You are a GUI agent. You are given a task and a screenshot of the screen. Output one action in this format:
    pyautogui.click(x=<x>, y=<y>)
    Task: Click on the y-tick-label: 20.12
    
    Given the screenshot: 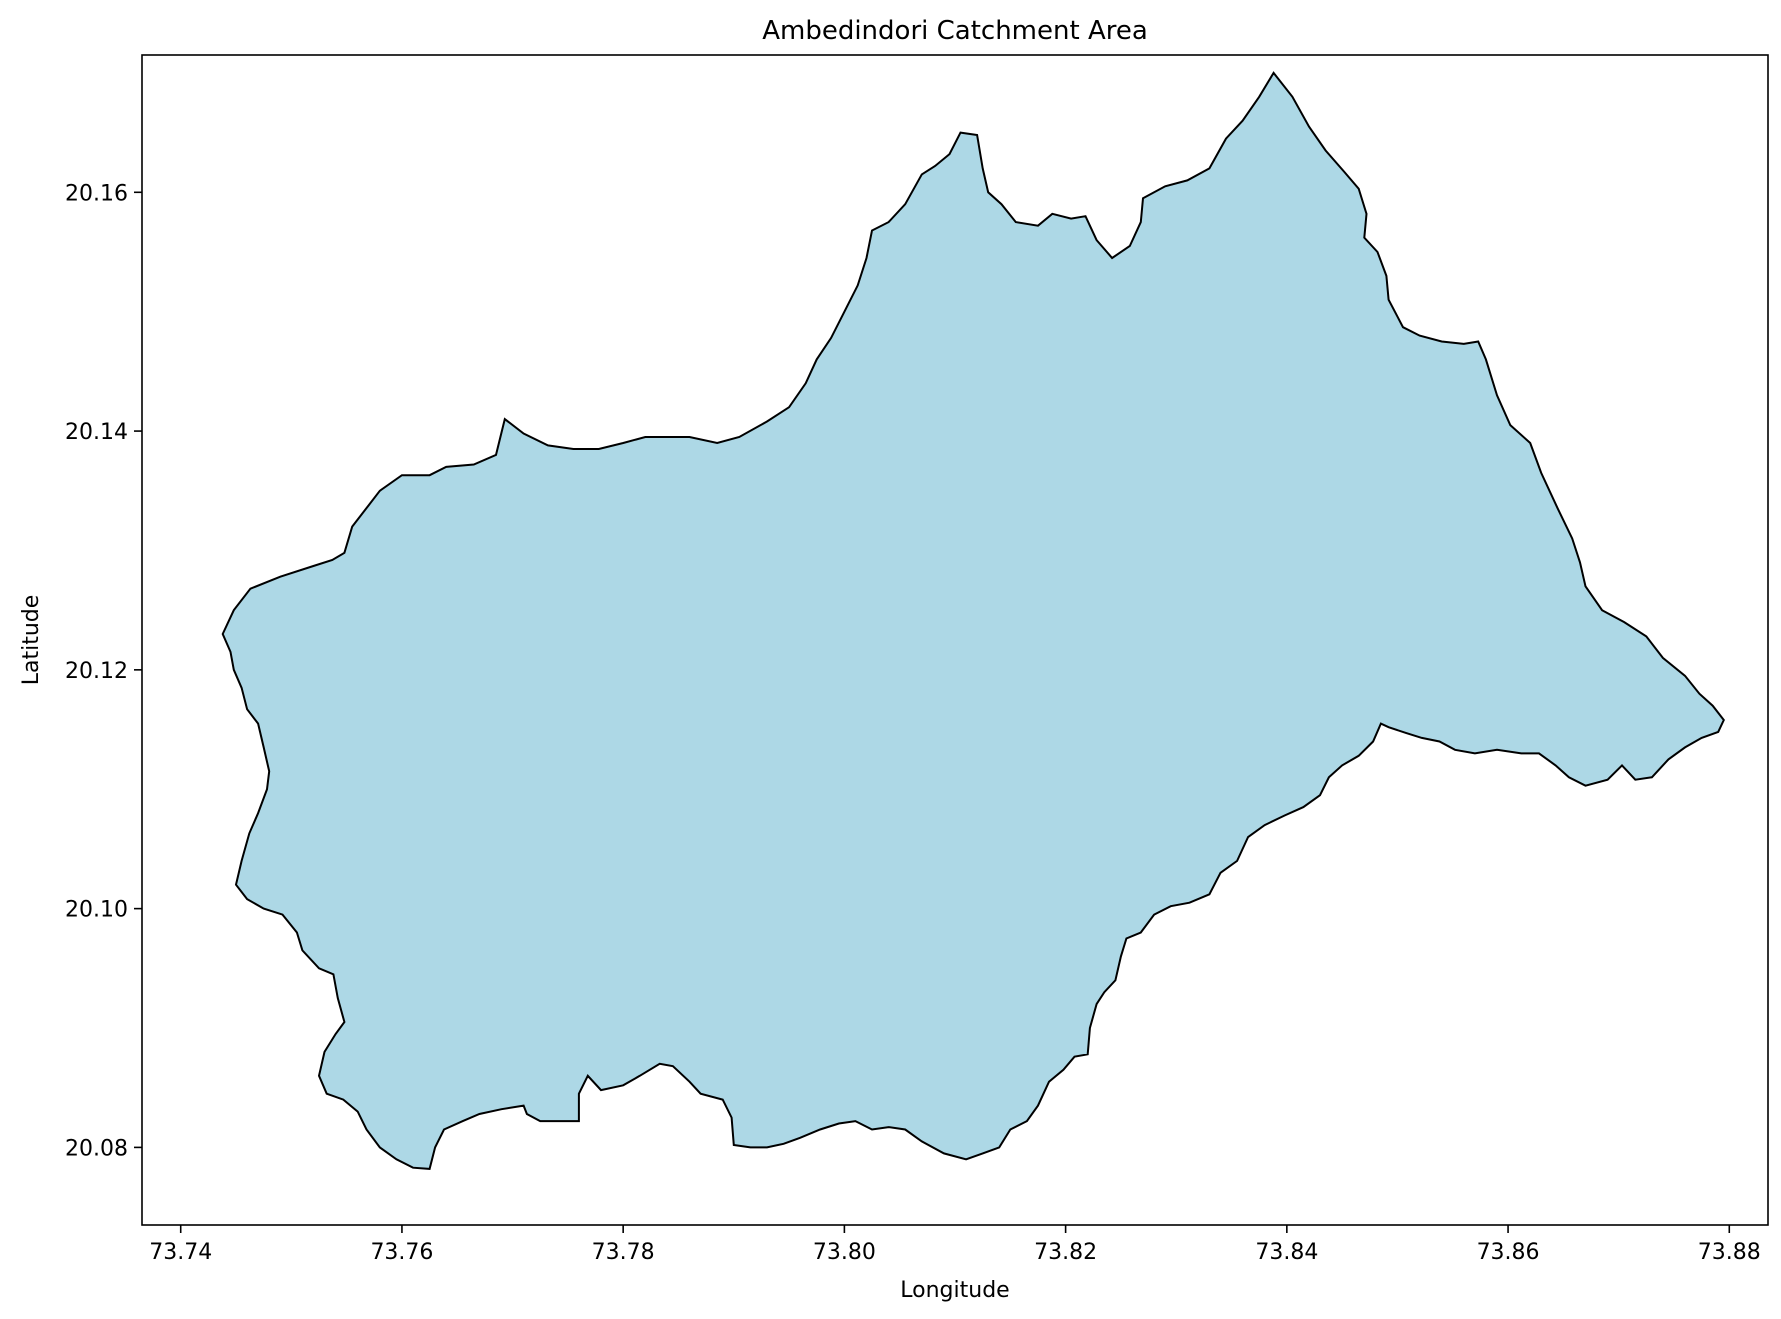 What is the action you would take?
    pyautogui.click(x=96, y=671)
    